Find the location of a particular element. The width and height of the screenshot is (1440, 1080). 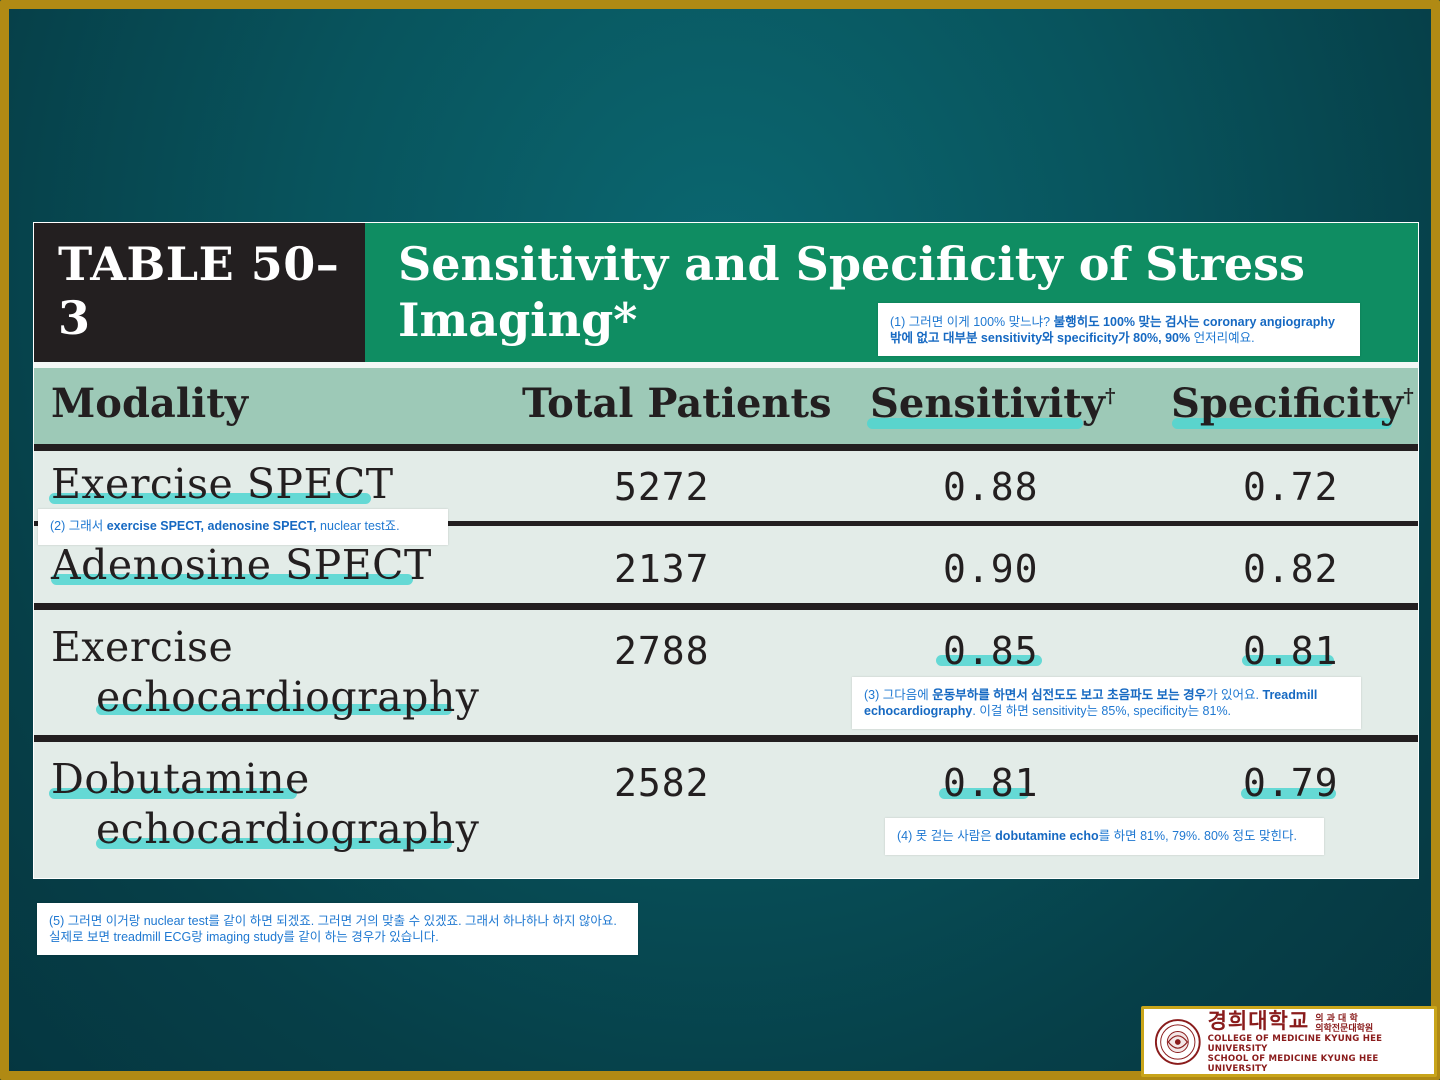

highlight-exercise-echo is located at coordinates (274, 709).